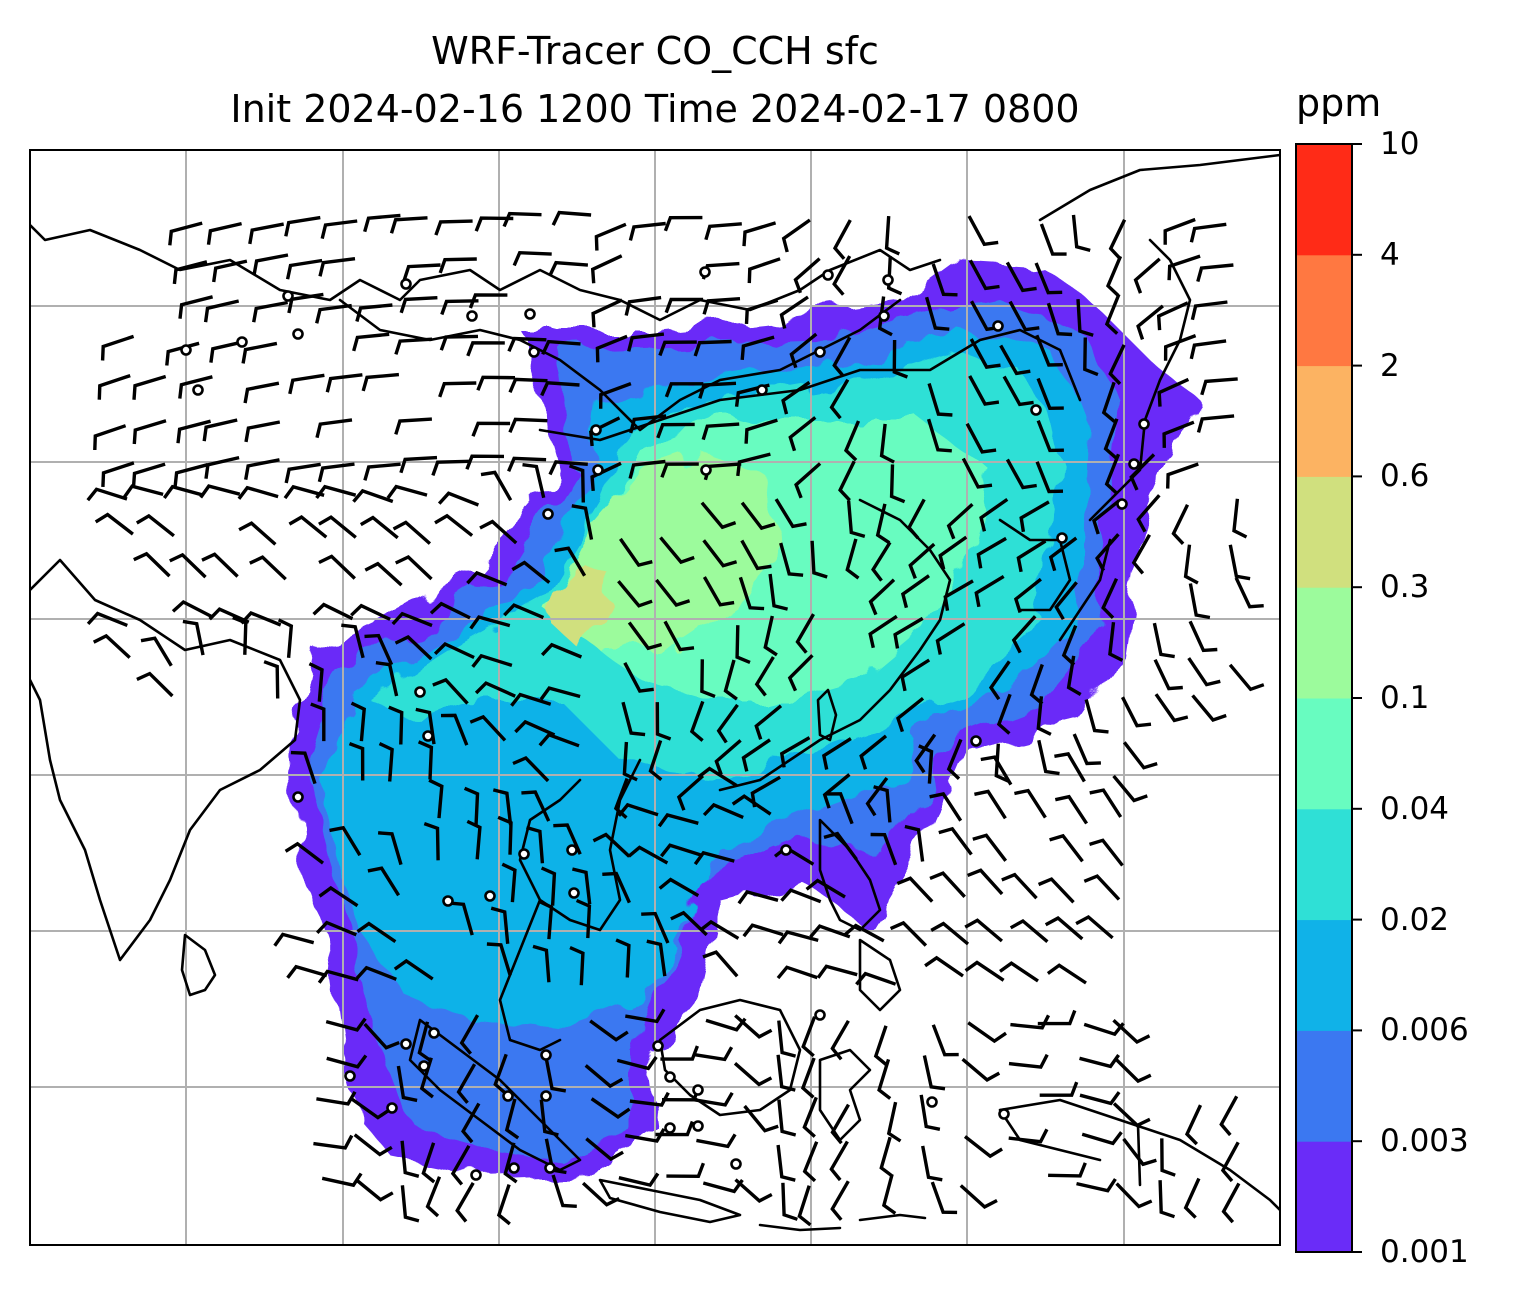 The width and height of the screenshot is (1528, 1306). I want to click on coast-newguinea, so click(1139, 1155).